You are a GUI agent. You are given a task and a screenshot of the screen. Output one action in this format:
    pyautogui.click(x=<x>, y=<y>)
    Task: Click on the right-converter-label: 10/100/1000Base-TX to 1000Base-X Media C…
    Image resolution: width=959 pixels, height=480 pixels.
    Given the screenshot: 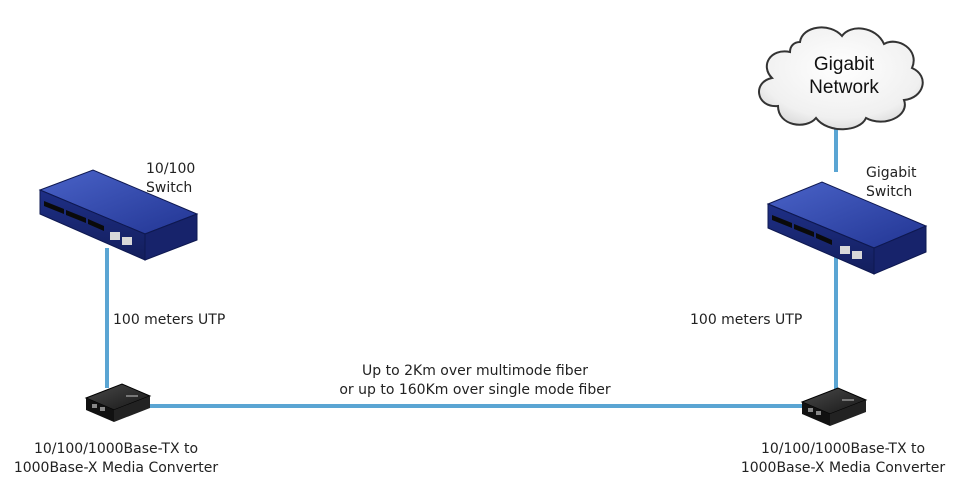 What is the action you would take?
    pyautogui.click(x=843, y=459)
    